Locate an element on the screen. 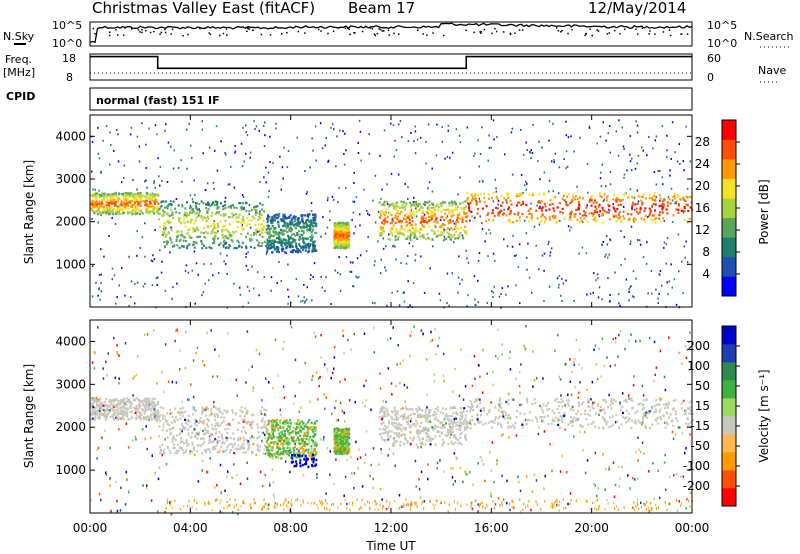 The height and width of the screenshot is (554, 800). colorbar-segment is located at coordinates (729, 188).